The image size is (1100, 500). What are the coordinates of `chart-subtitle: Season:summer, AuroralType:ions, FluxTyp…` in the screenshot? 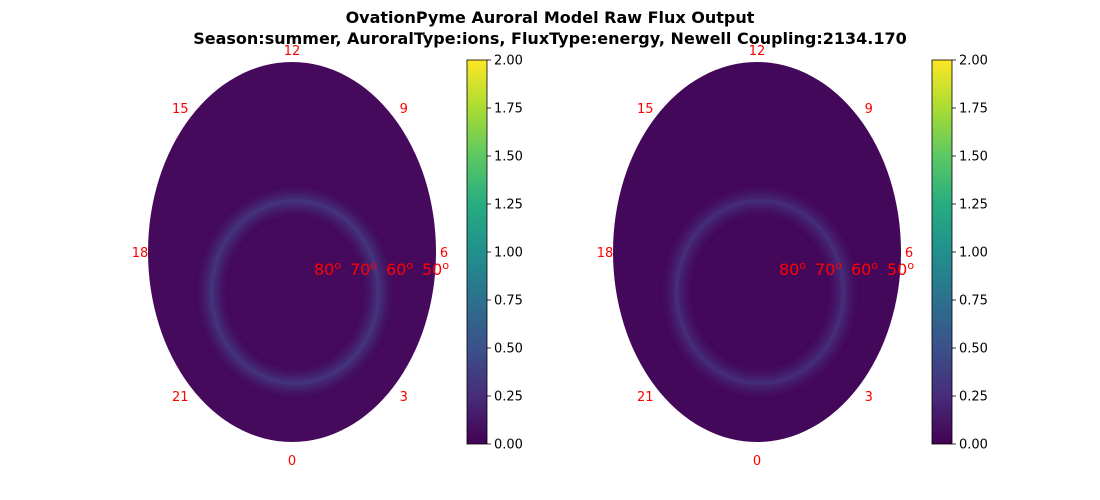 It's located at (550, 38).